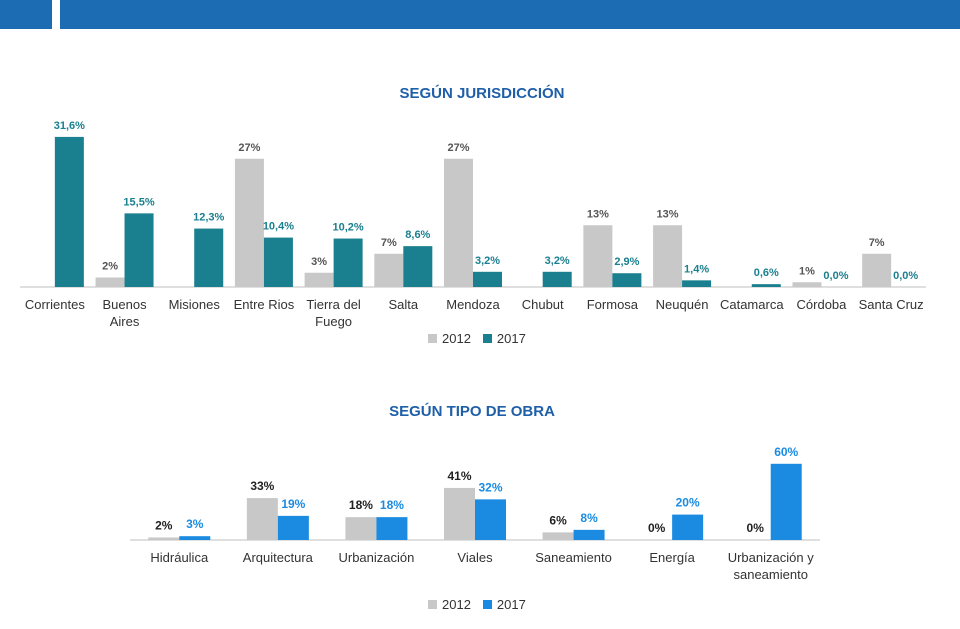  I want to click on legend-jurisdiccion: 2012 2017, so click(483, 338).